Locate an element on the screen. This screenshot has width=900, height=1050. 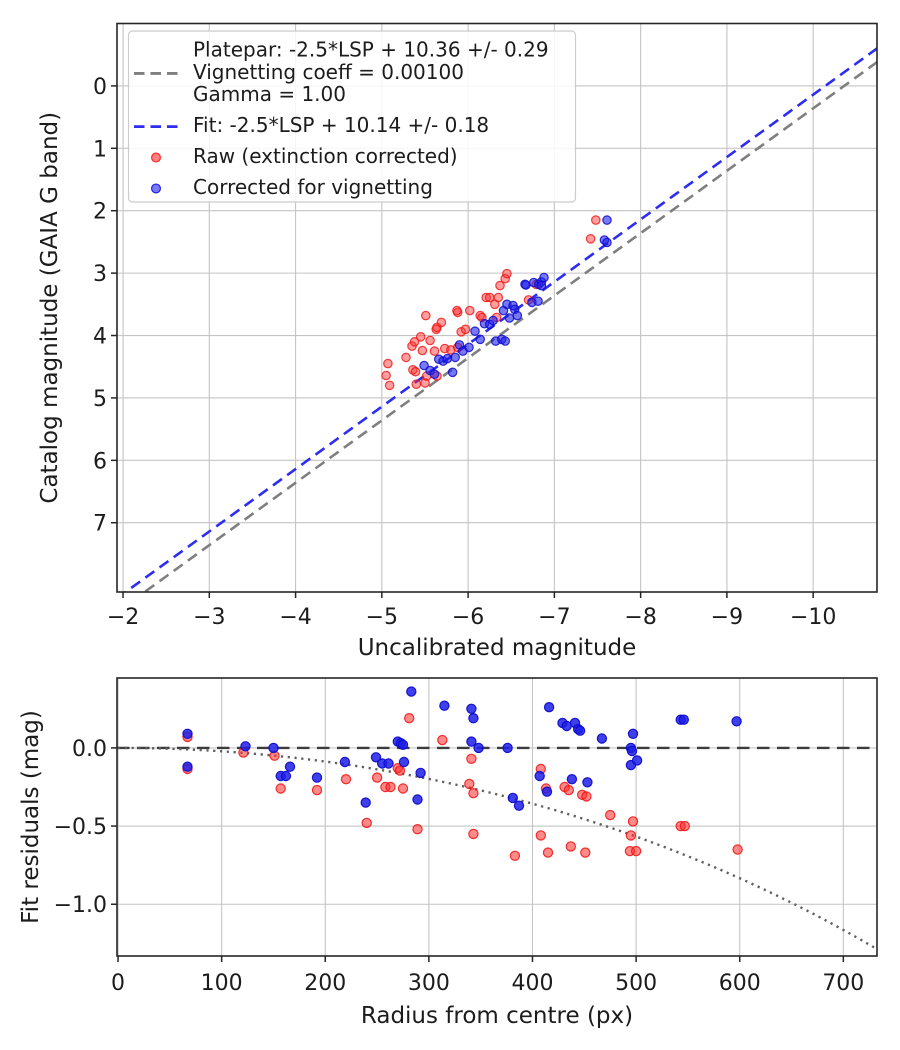
y-tick-label: 1 is located at coordinates (100, 149).